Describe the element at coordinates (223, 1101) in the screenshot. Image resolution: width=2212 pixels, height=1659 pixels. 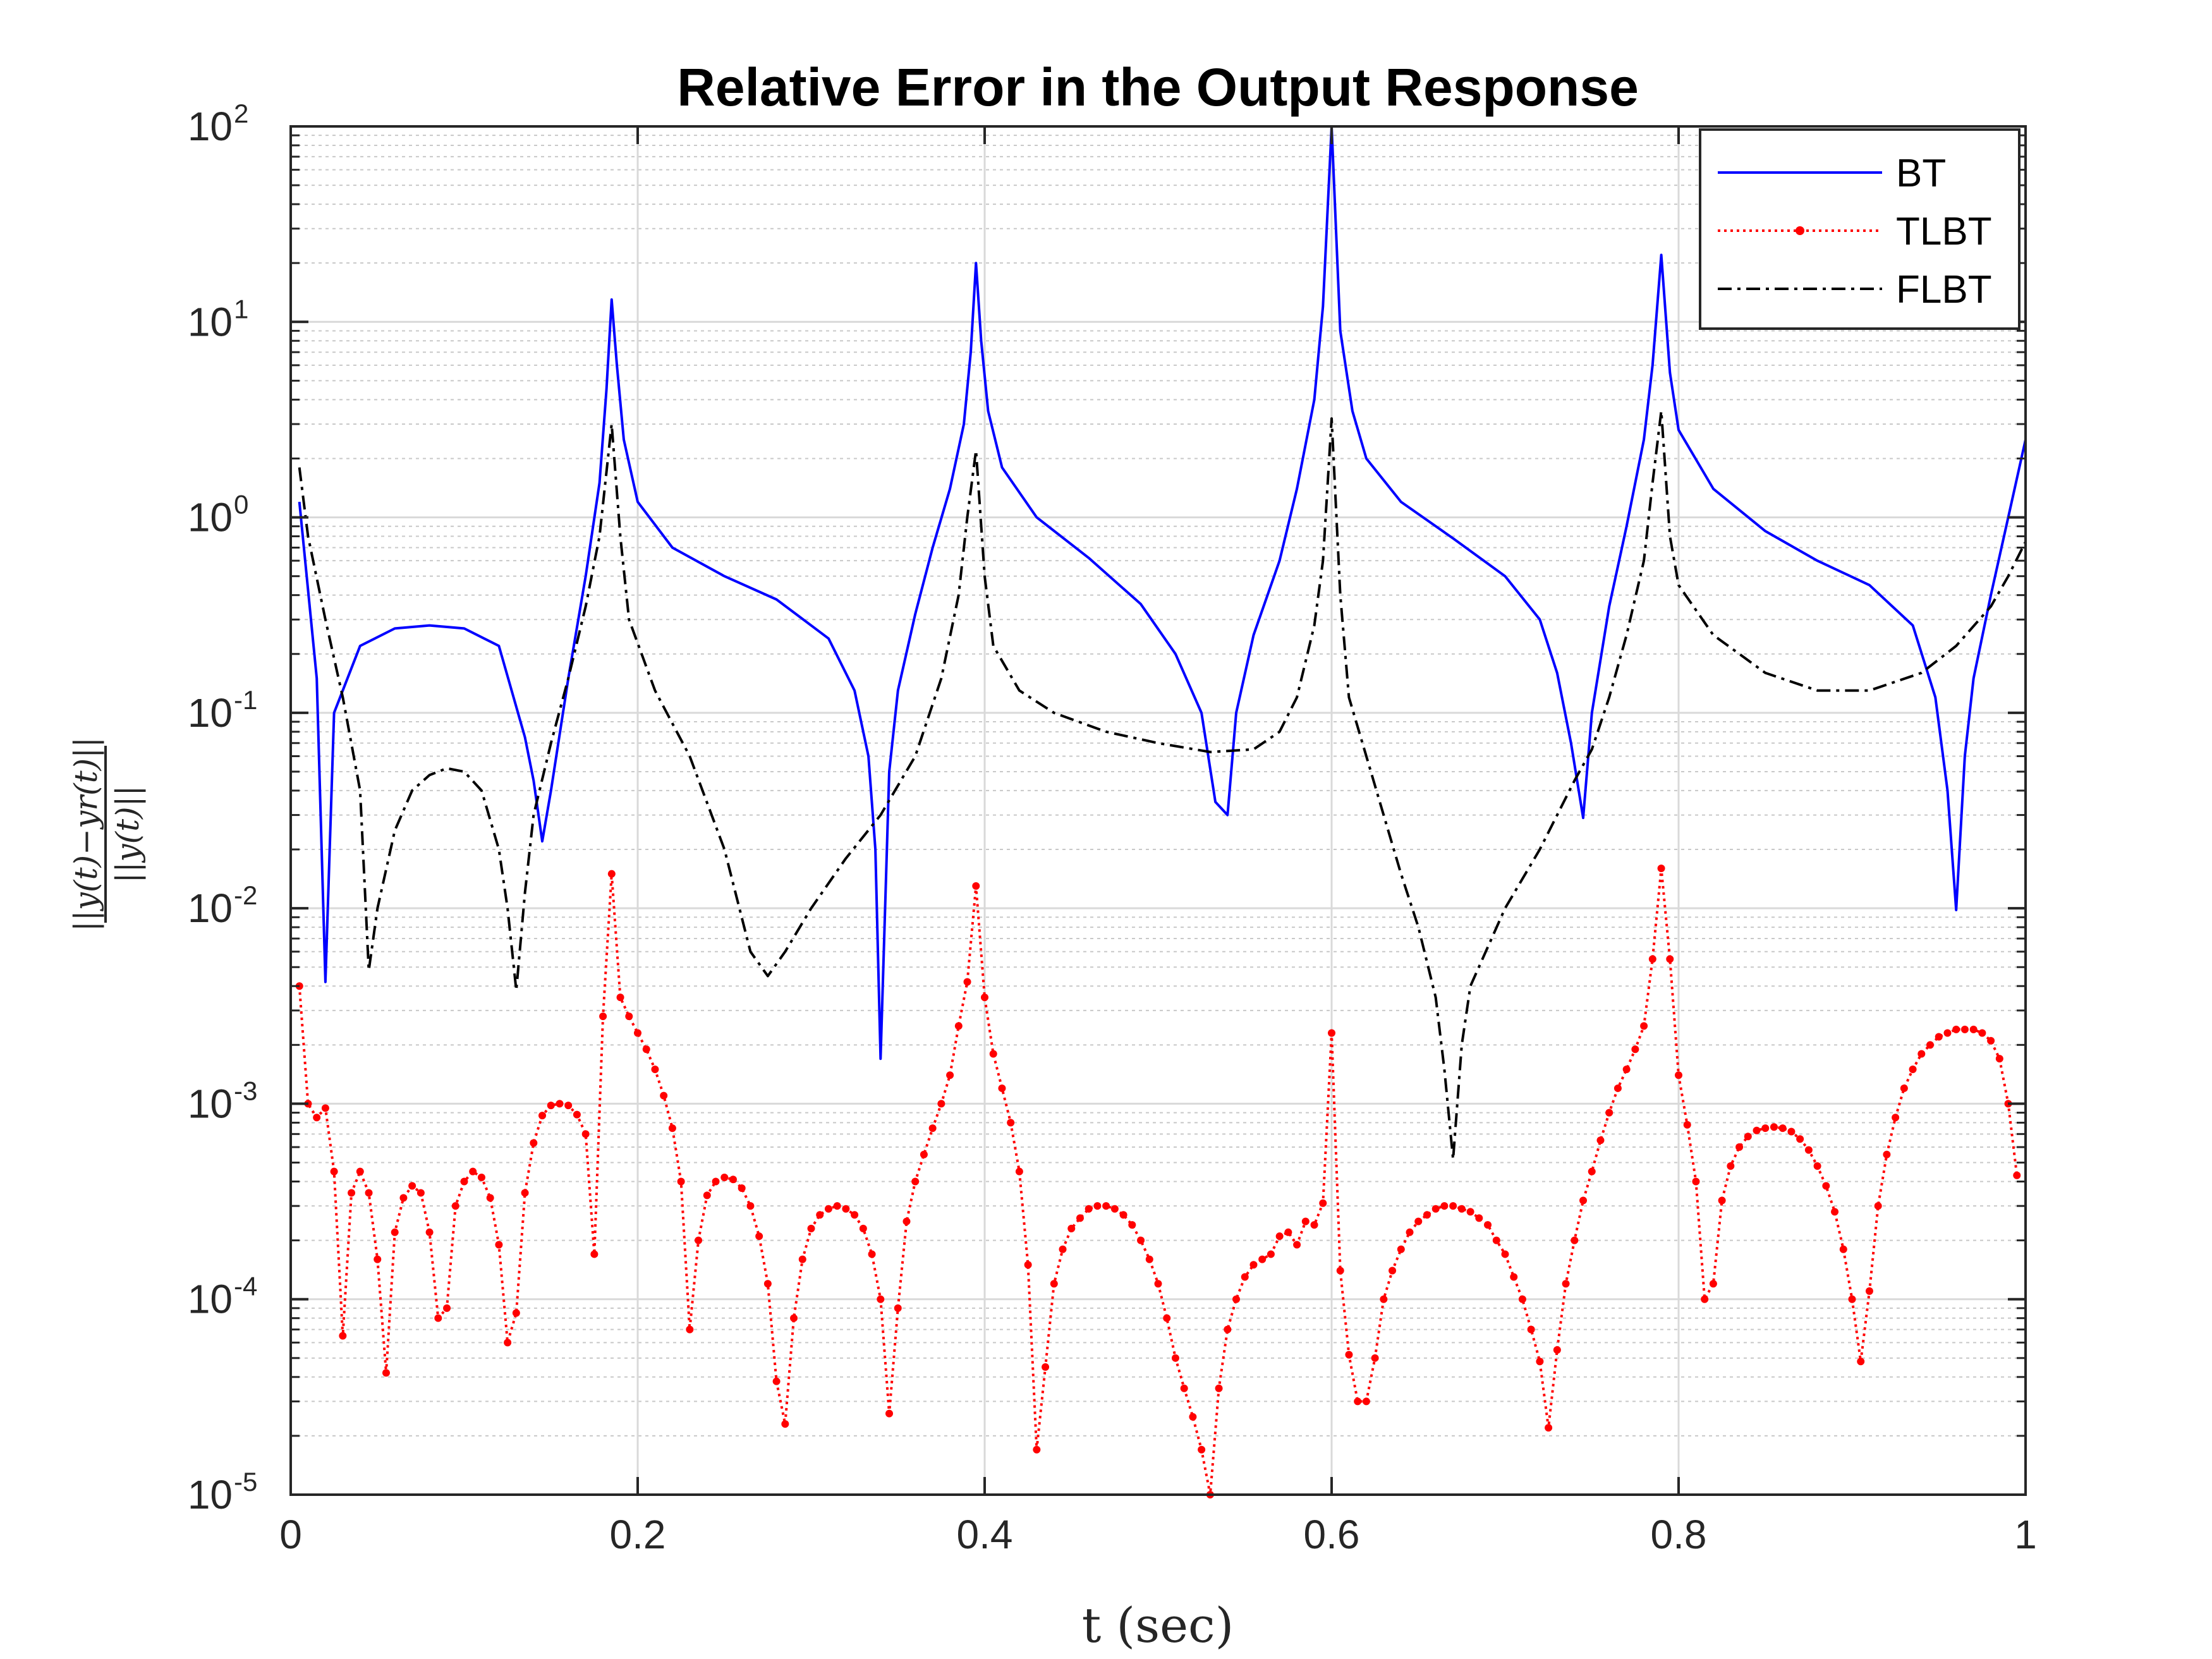
I see `y-tick-label: 10 -3` at that location.